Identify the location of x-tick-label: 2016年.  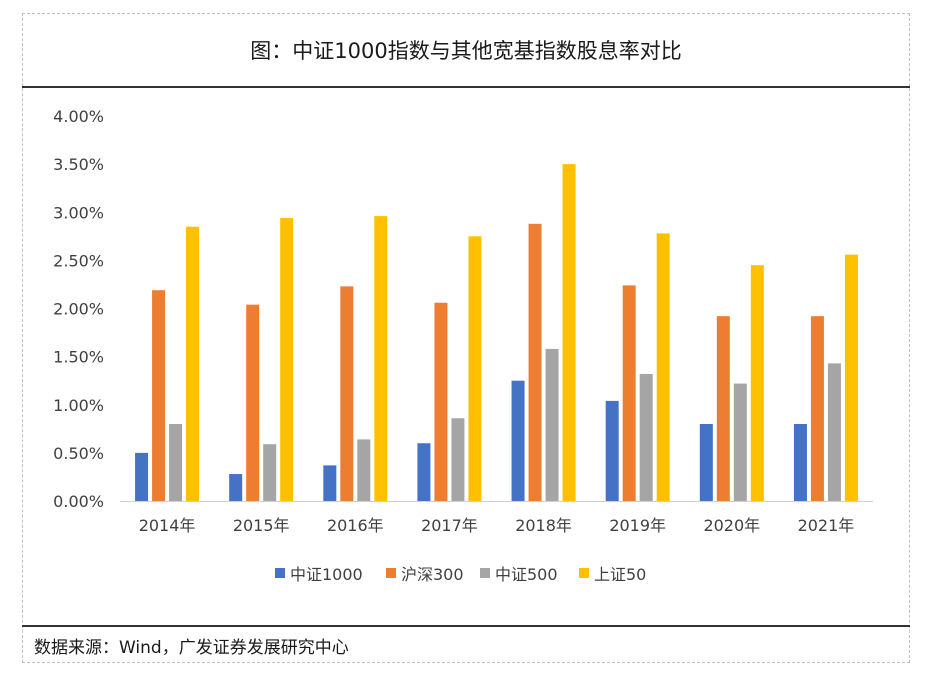
(355, 525).